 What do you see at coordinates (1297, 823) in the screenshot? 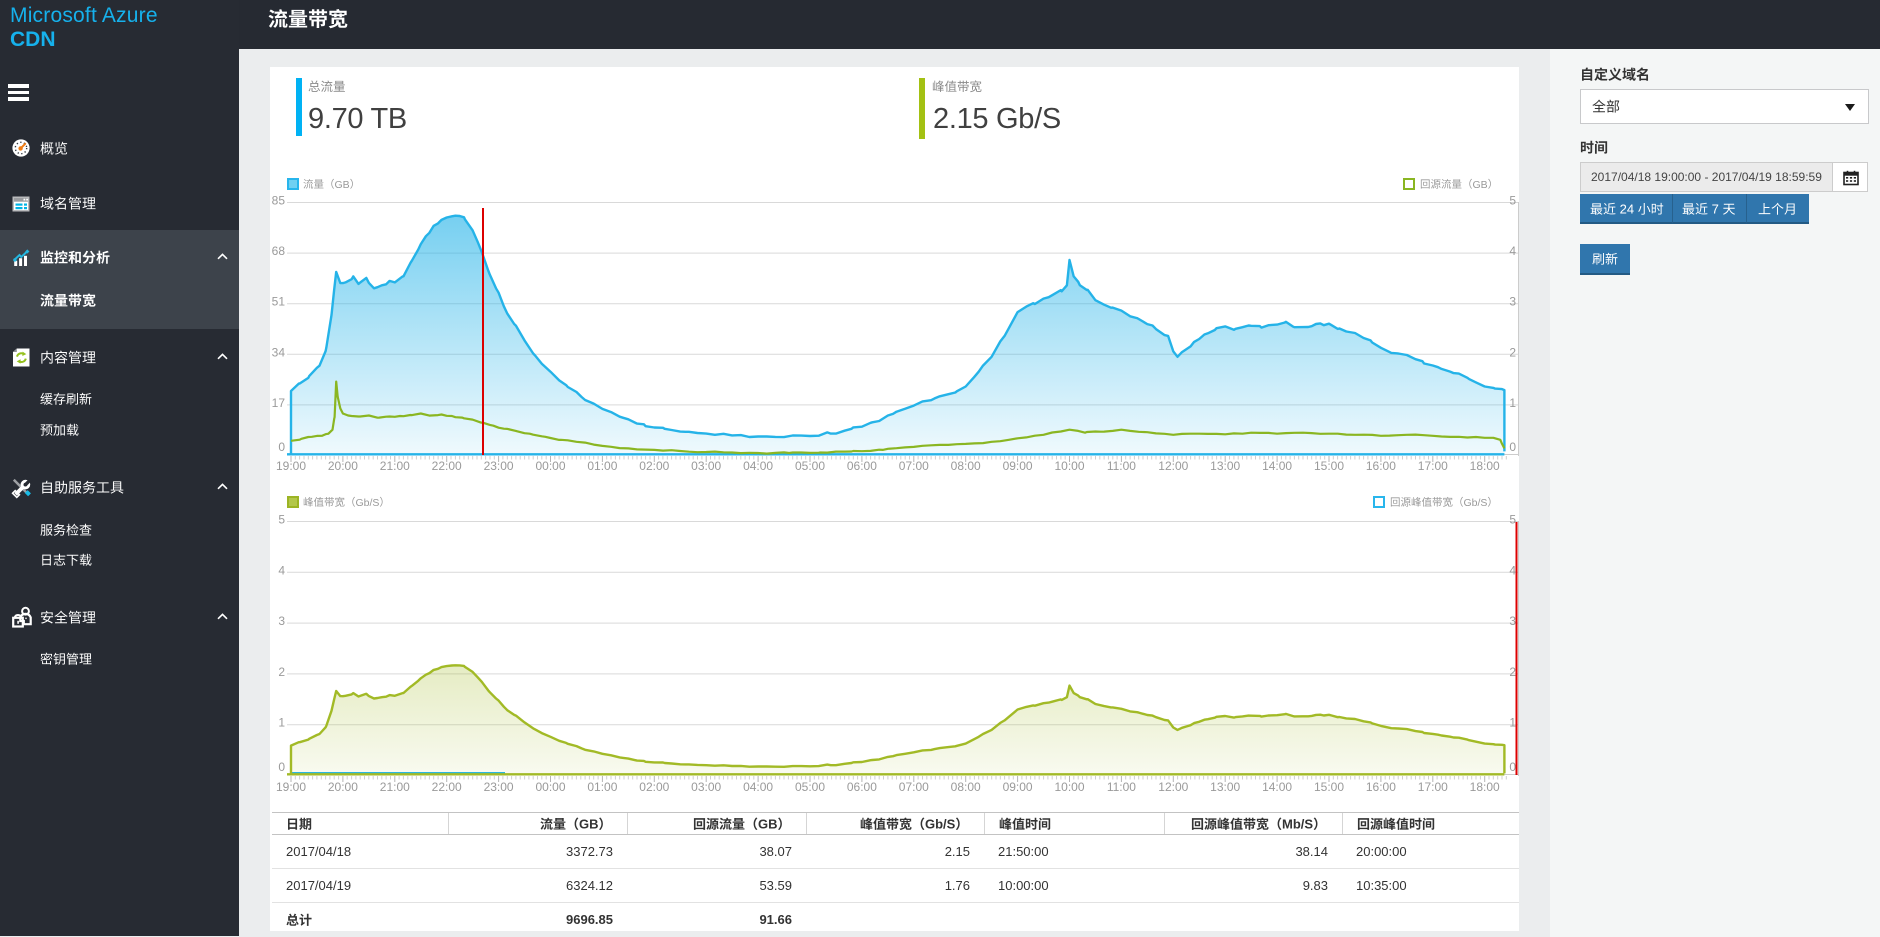
I see `svg-text: Mb/S` at bounding box center [1297, 823].